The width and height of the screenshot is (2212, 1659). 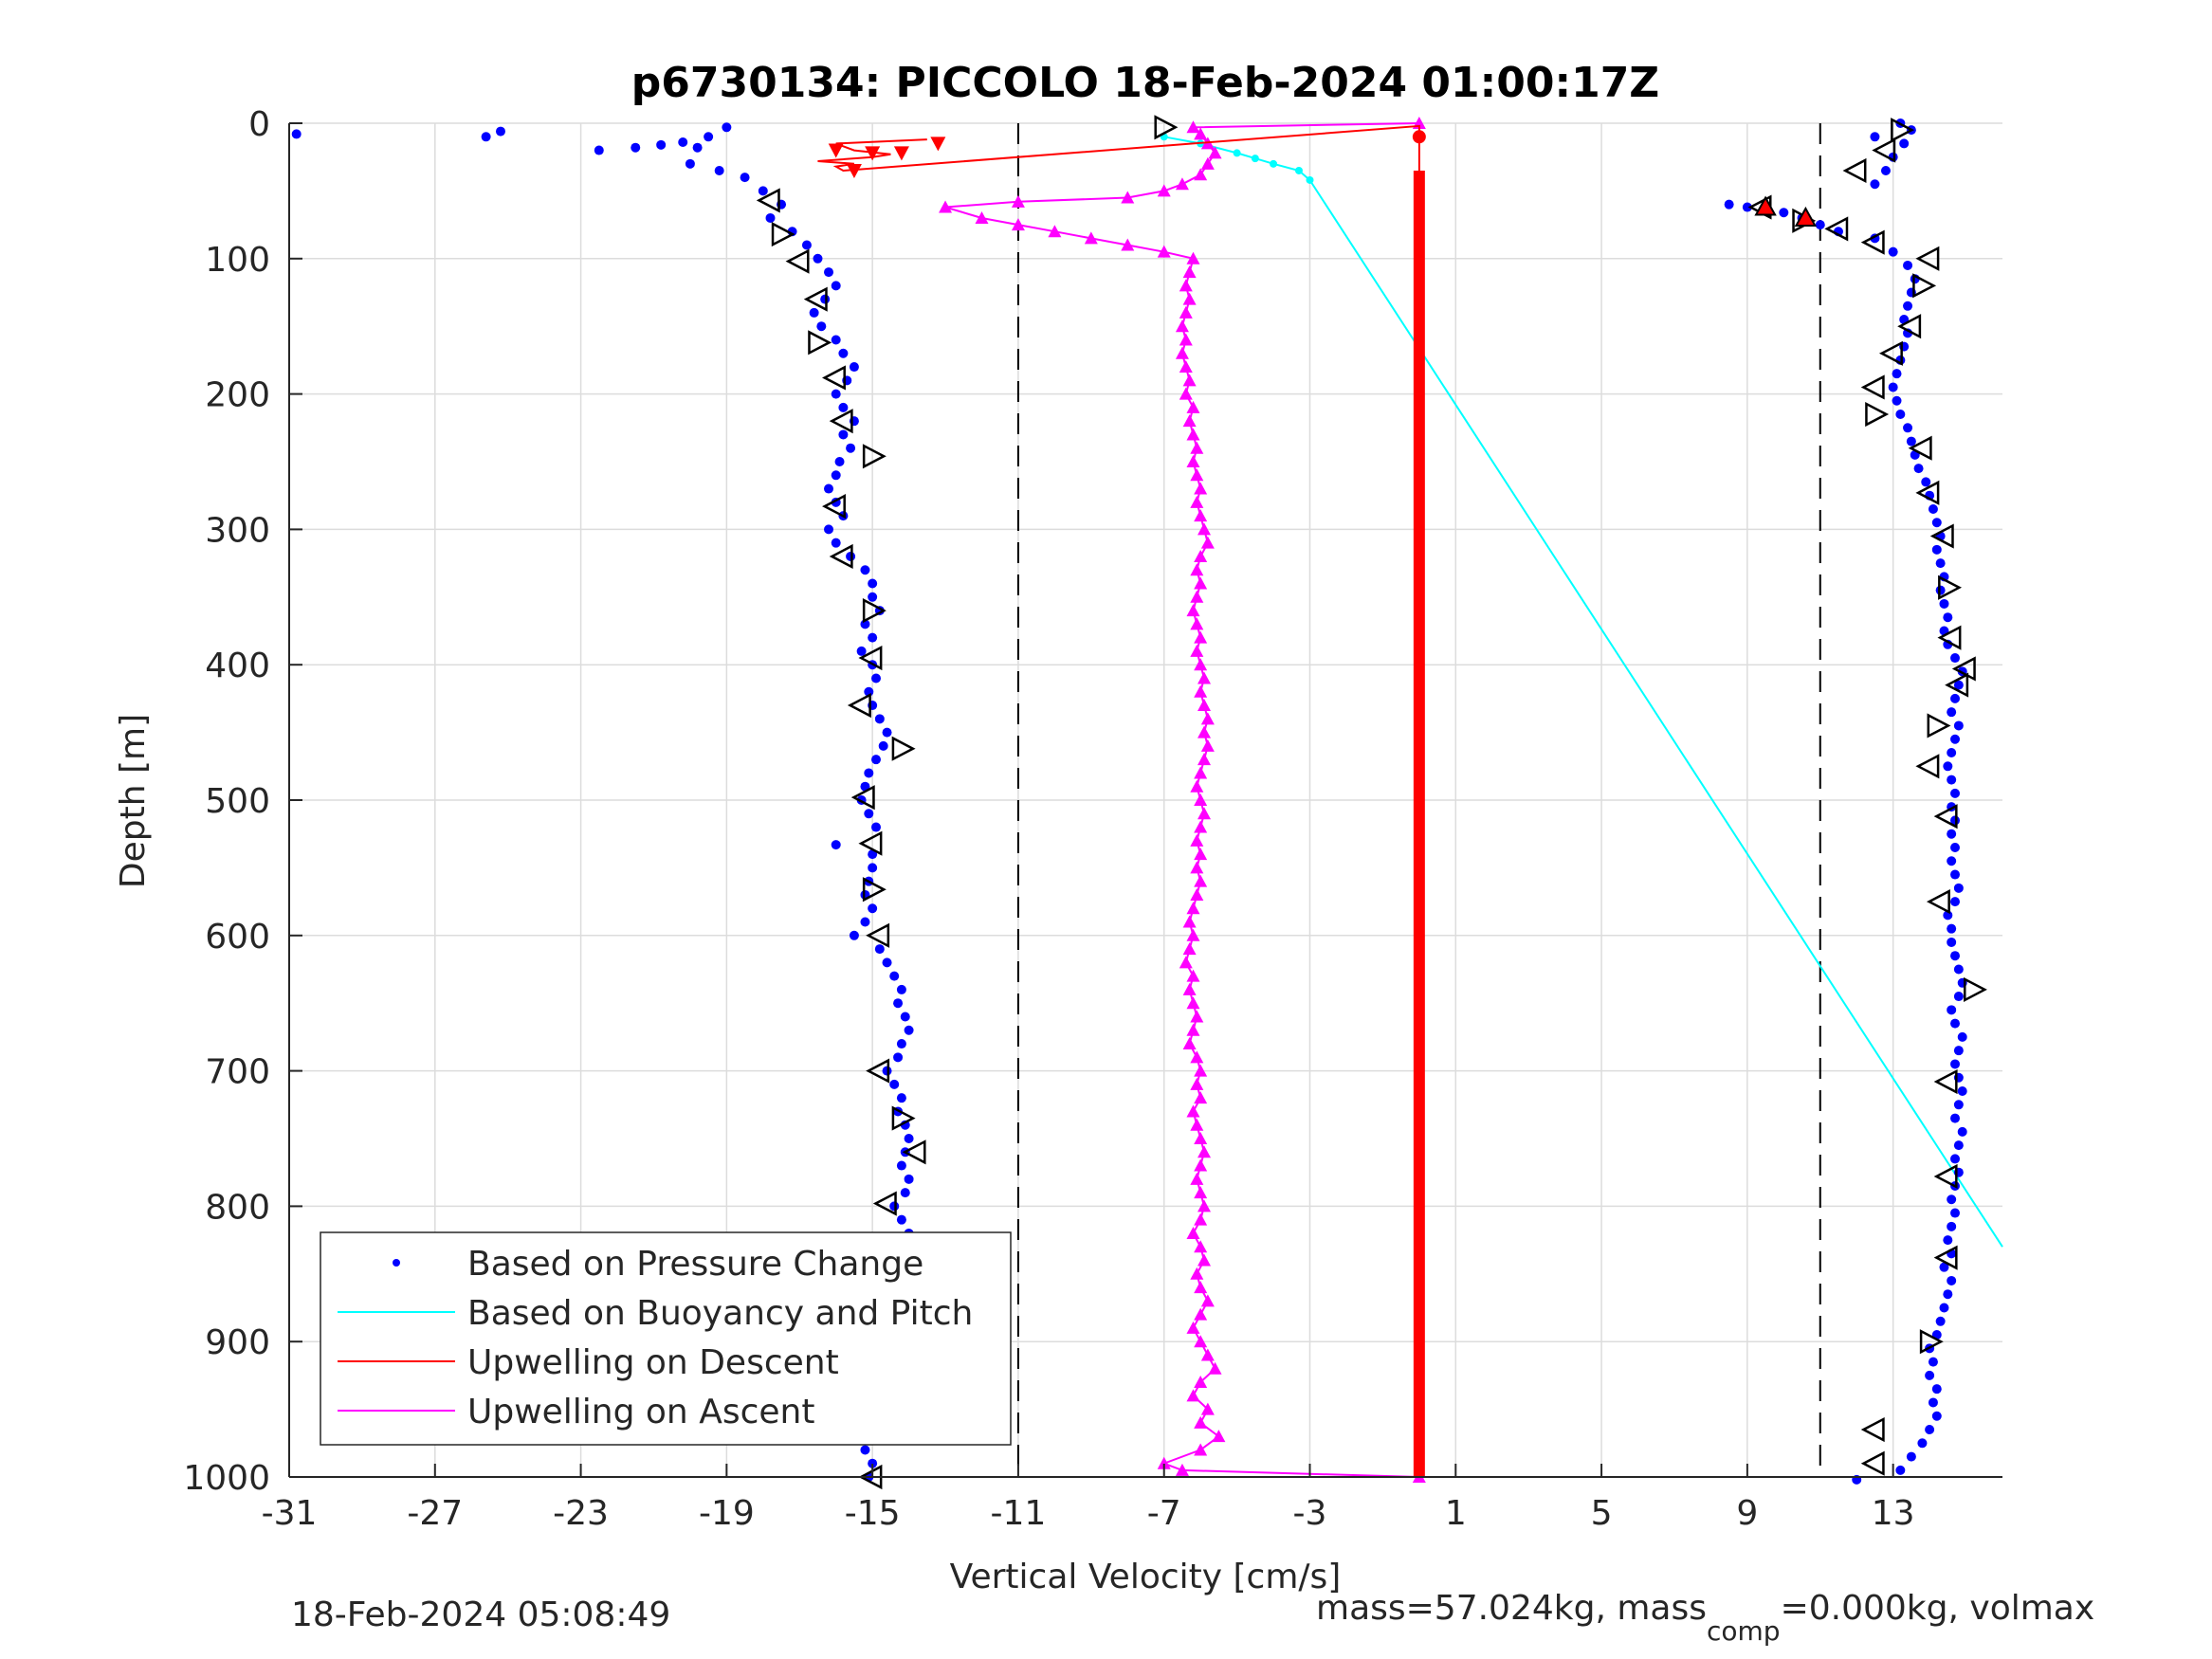 What do you see at coordinates (1145, 83) in the screenshot?
I see `chart-title: p6730134: PICCOLO 18-Feb-2024 01:00:17Z` at bounding box center [1145, 83].